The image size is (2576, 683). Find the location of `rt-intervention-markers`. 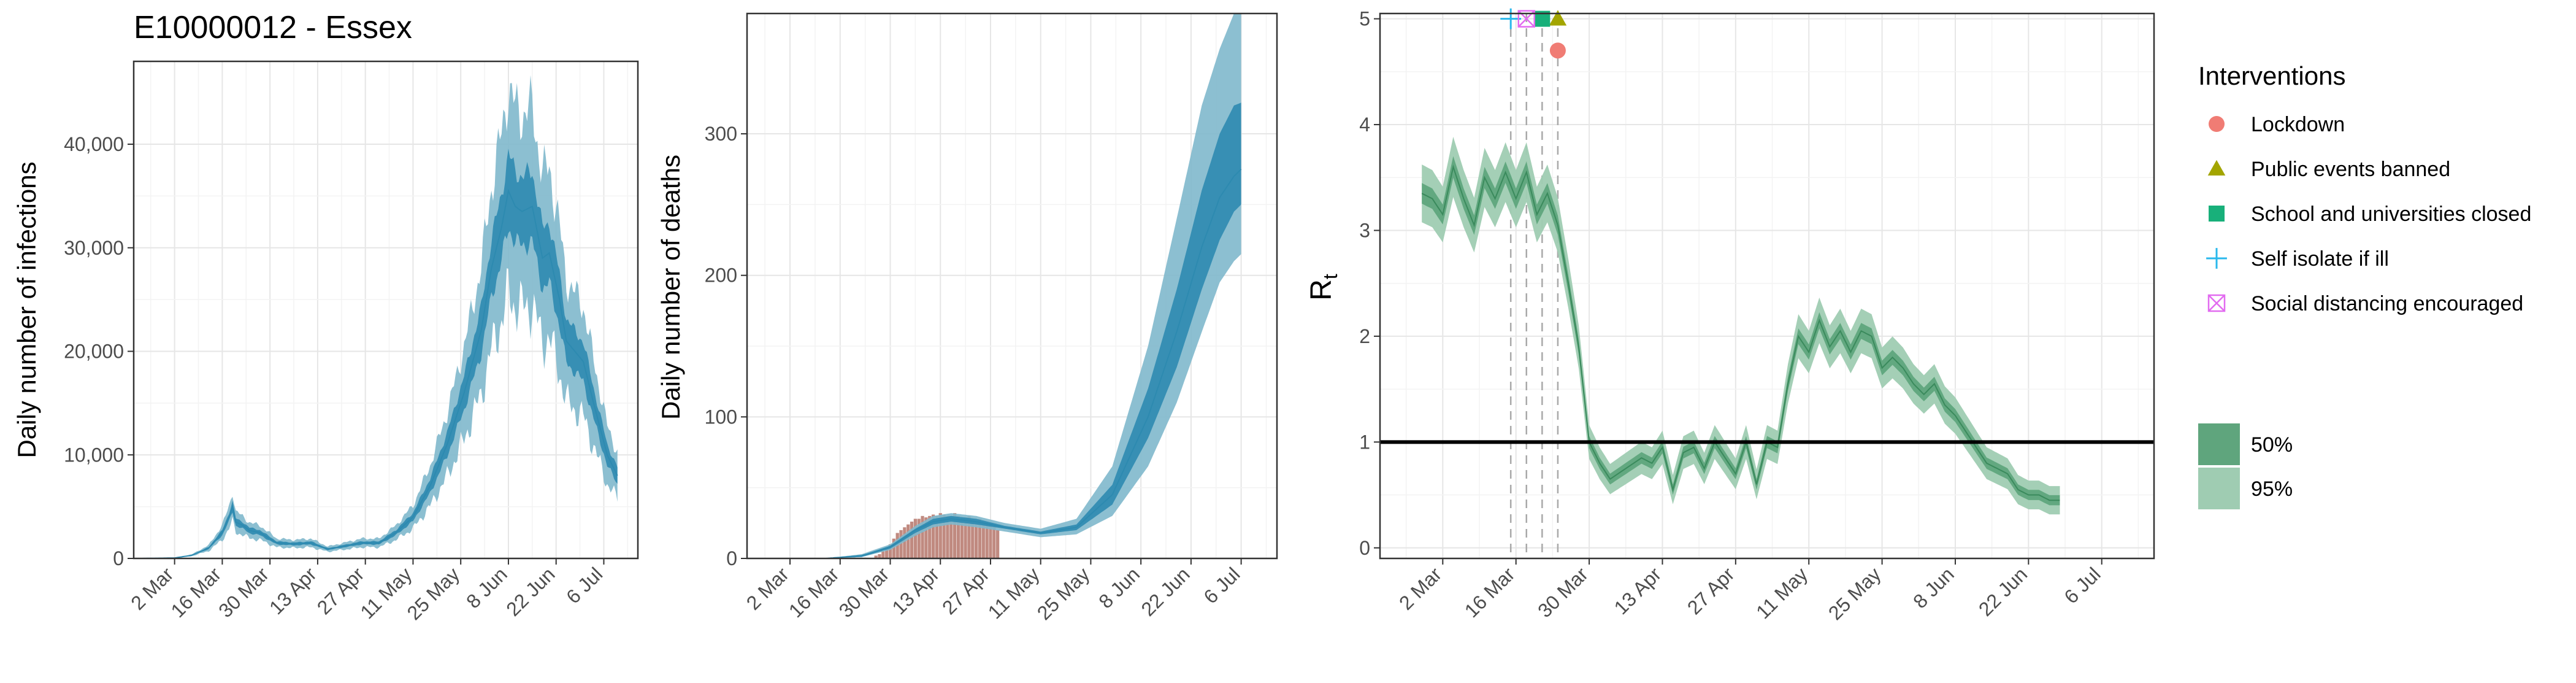

rt-intervention-markers is located at coordinates (1533, 33).